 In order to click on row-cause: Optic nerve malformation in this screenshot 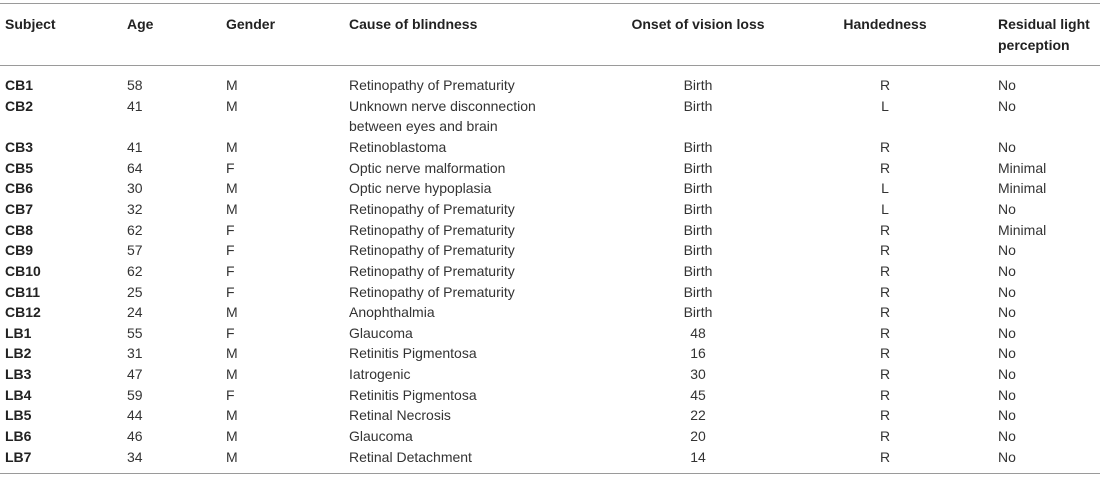, I will do `click(427, 167)`.